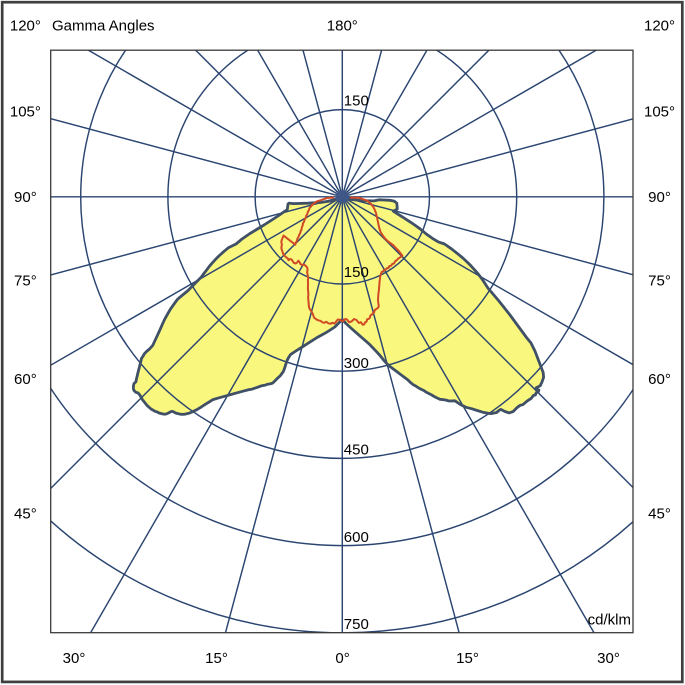 This screenshot has width=685, height=685. I want to click on svg-text: 300, so click(356, 363).